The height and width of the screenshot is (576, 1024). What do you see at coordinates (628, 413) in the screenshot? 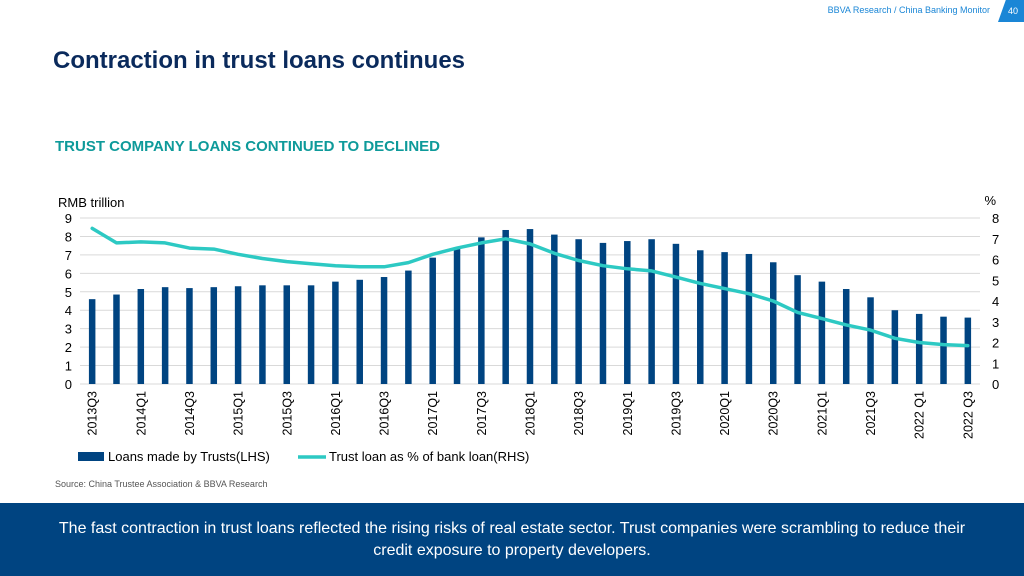
I see `x-tick-label: 2019Q1` at bounding box center [628, 413].